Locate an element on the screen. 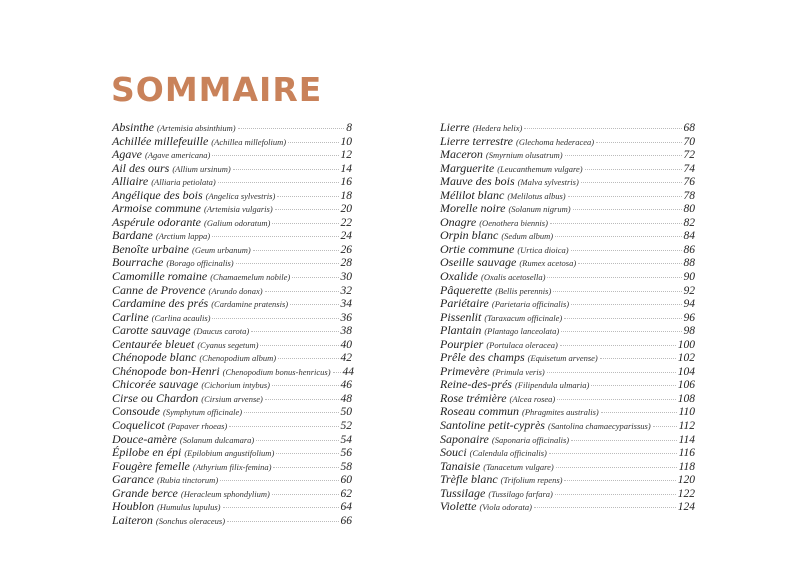 This screenshot has height=570, width=800. toc-entry: Reine-des-prés (Filipendula ulmaria) 106 is located at coordinates (567, 385).